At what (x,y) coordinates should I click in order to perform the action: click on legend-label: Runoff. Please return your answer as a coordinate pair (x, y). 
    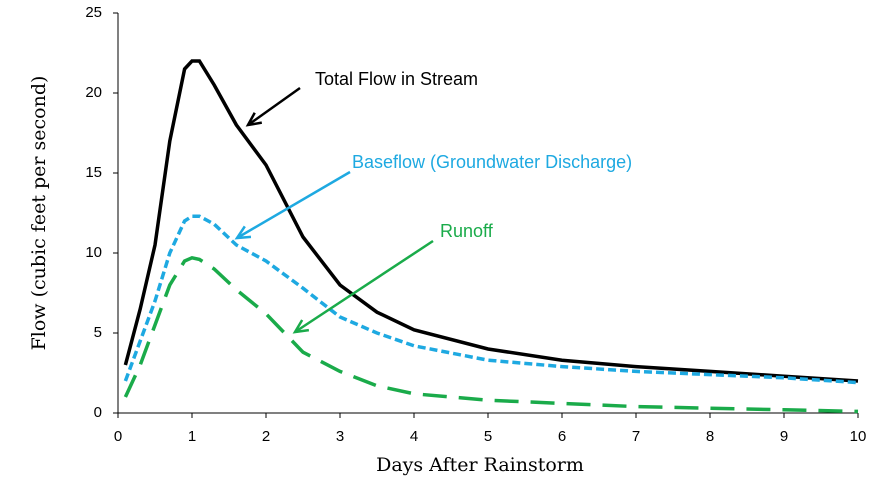
    Looking at the image, I should click on (467, 231).